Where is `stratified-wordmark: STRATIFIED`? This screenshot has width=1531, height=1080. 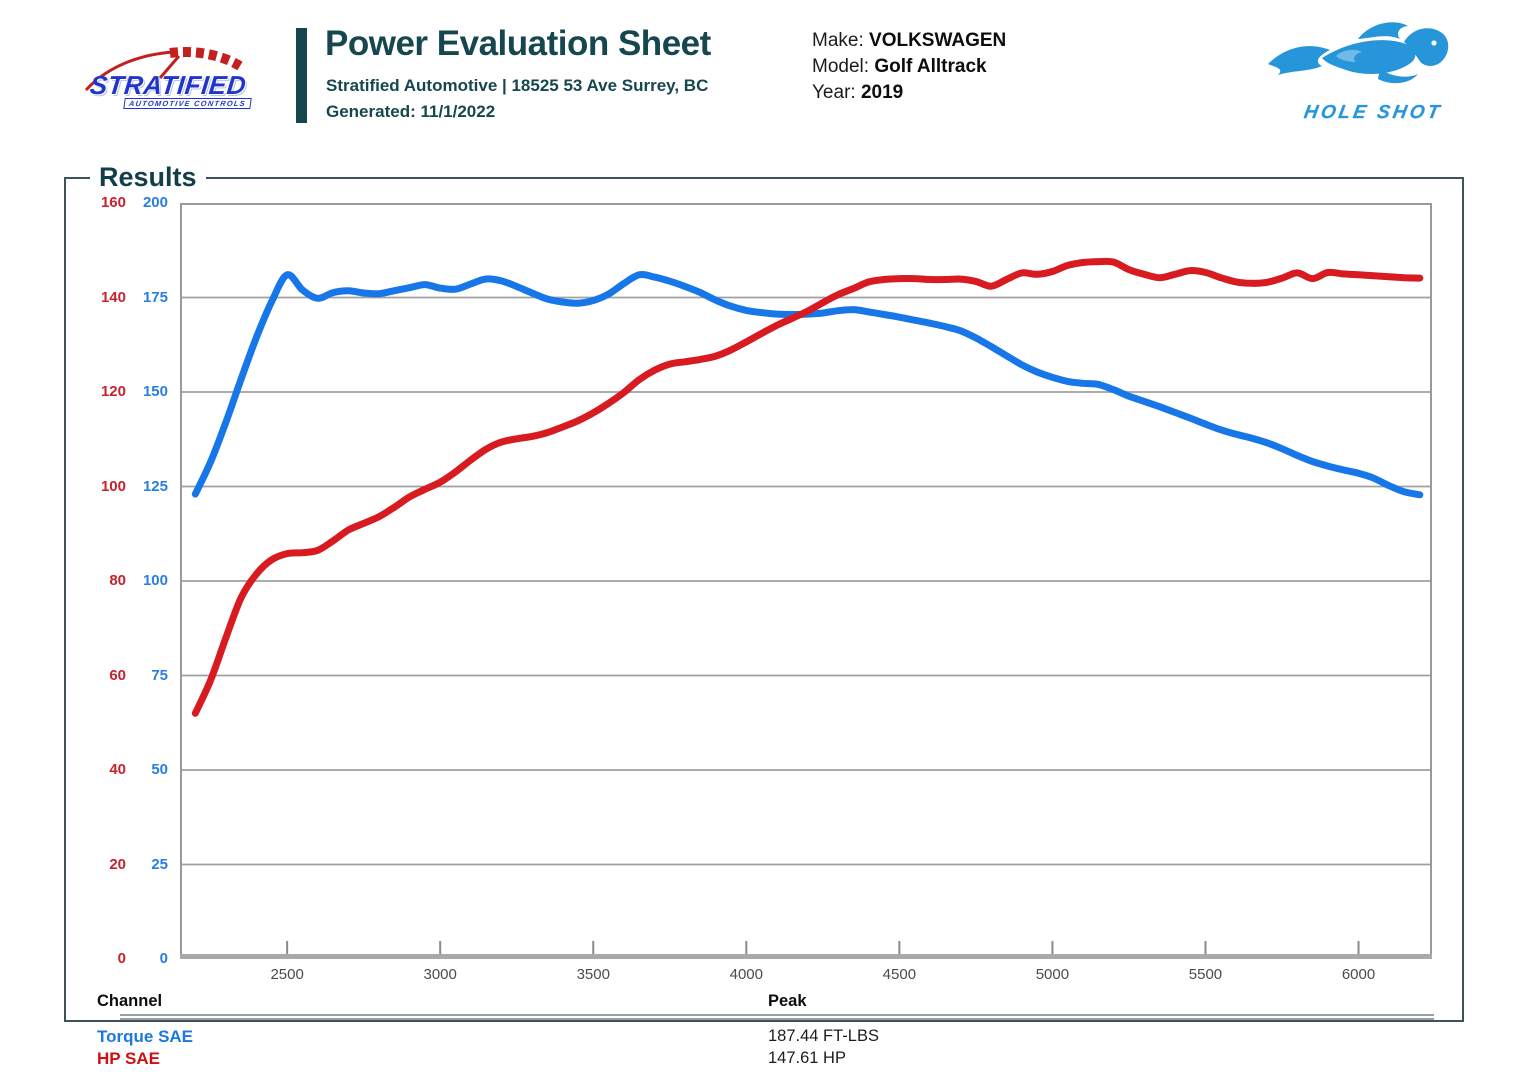
stratified-wordmark: STRATIFIED is located at coordinates (168, 85).